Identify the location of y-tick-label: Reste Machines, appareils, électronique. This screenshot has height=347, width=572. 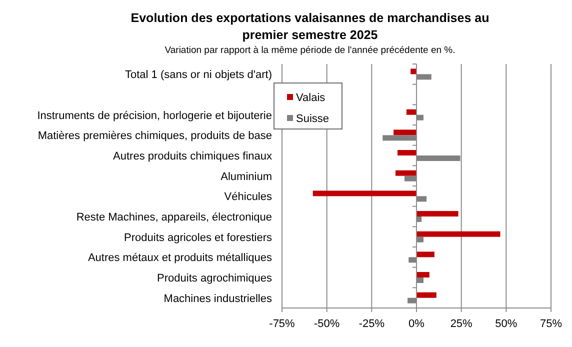
(174, 218).